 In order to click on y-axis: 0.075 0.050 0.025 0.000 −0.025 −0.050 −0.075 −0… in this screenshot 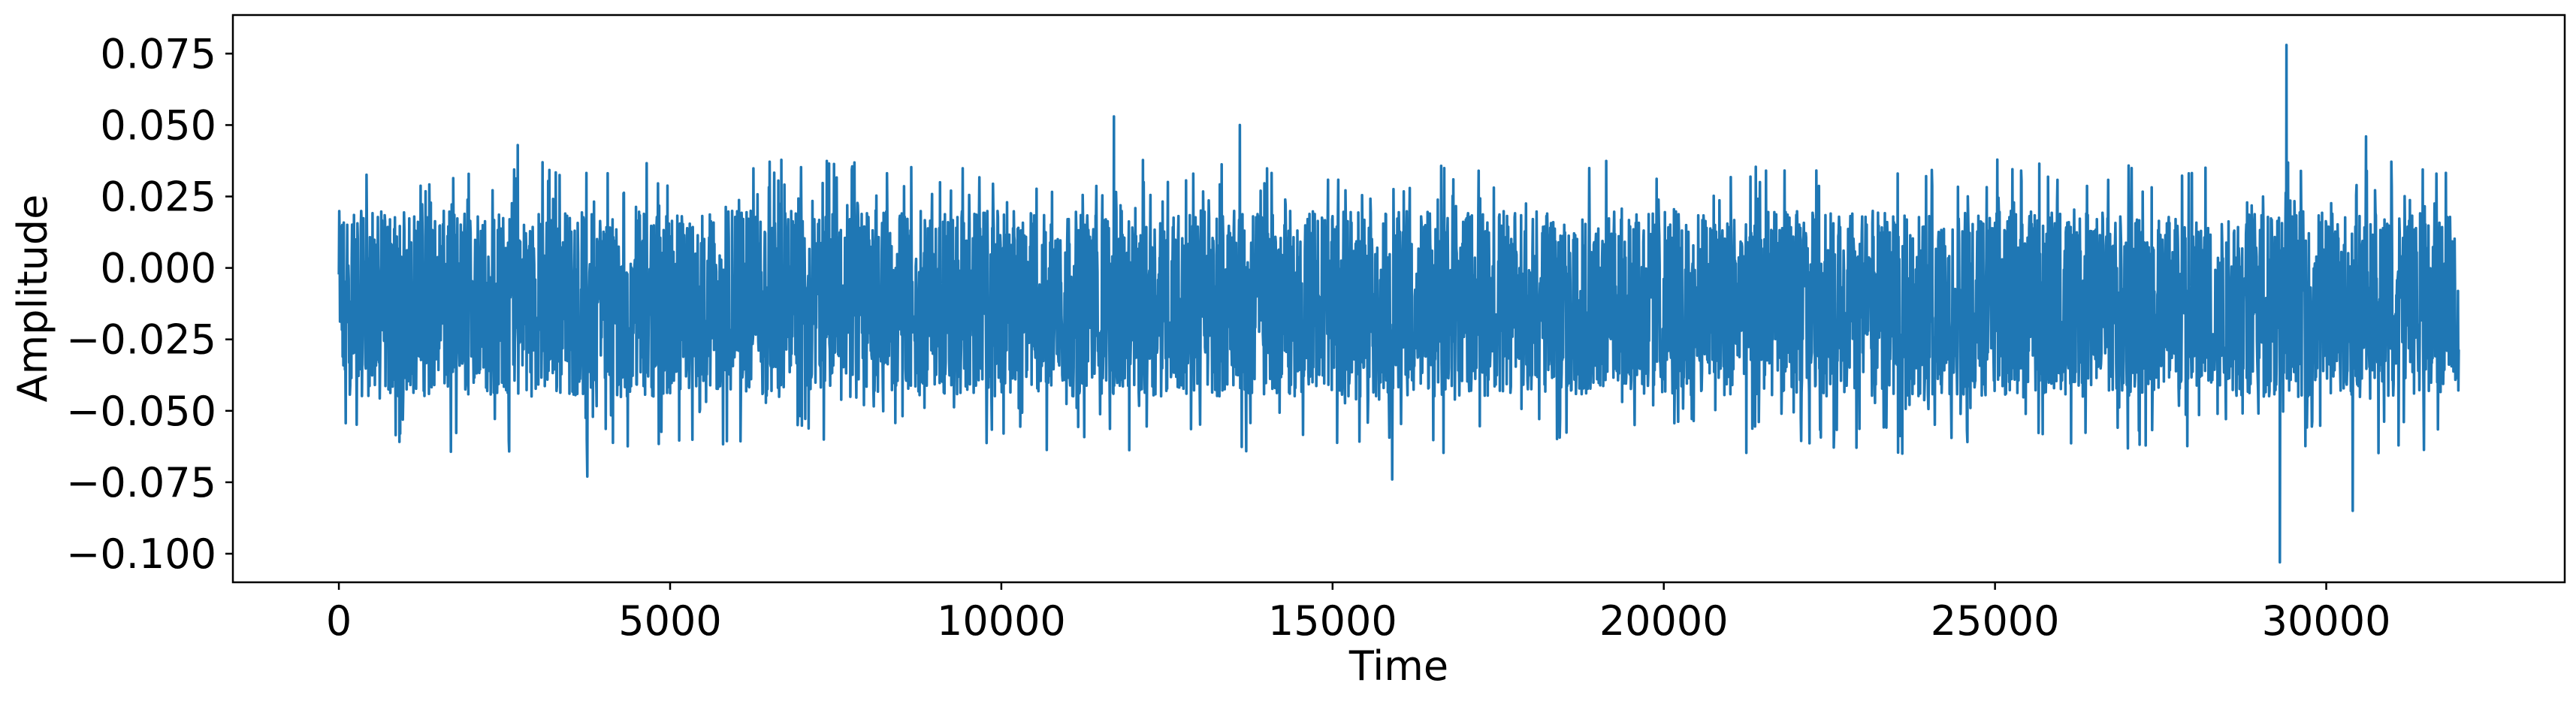, I will do `click(149, 304)`.